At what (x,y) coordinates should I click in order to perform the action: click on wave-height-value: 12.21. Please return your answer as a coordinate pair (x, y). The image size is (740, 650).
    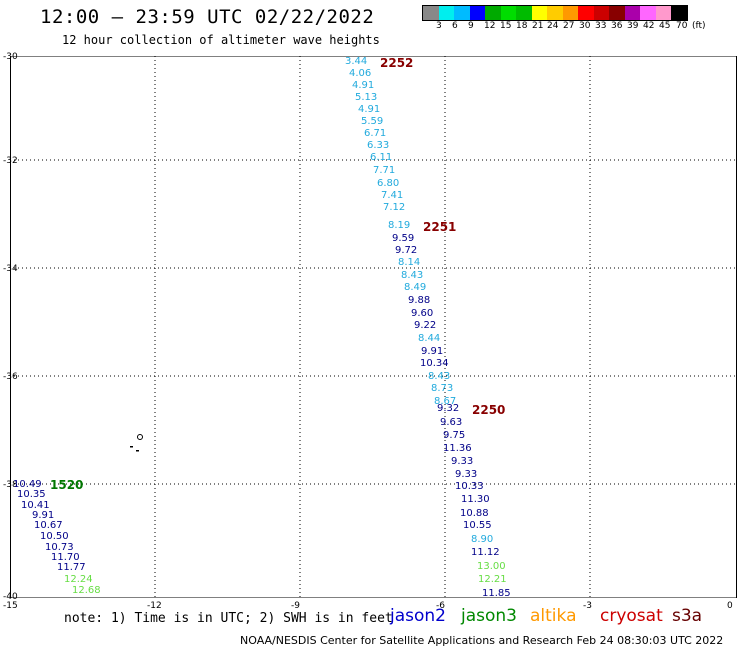
    Looking at the image, I should click on (492, 579).